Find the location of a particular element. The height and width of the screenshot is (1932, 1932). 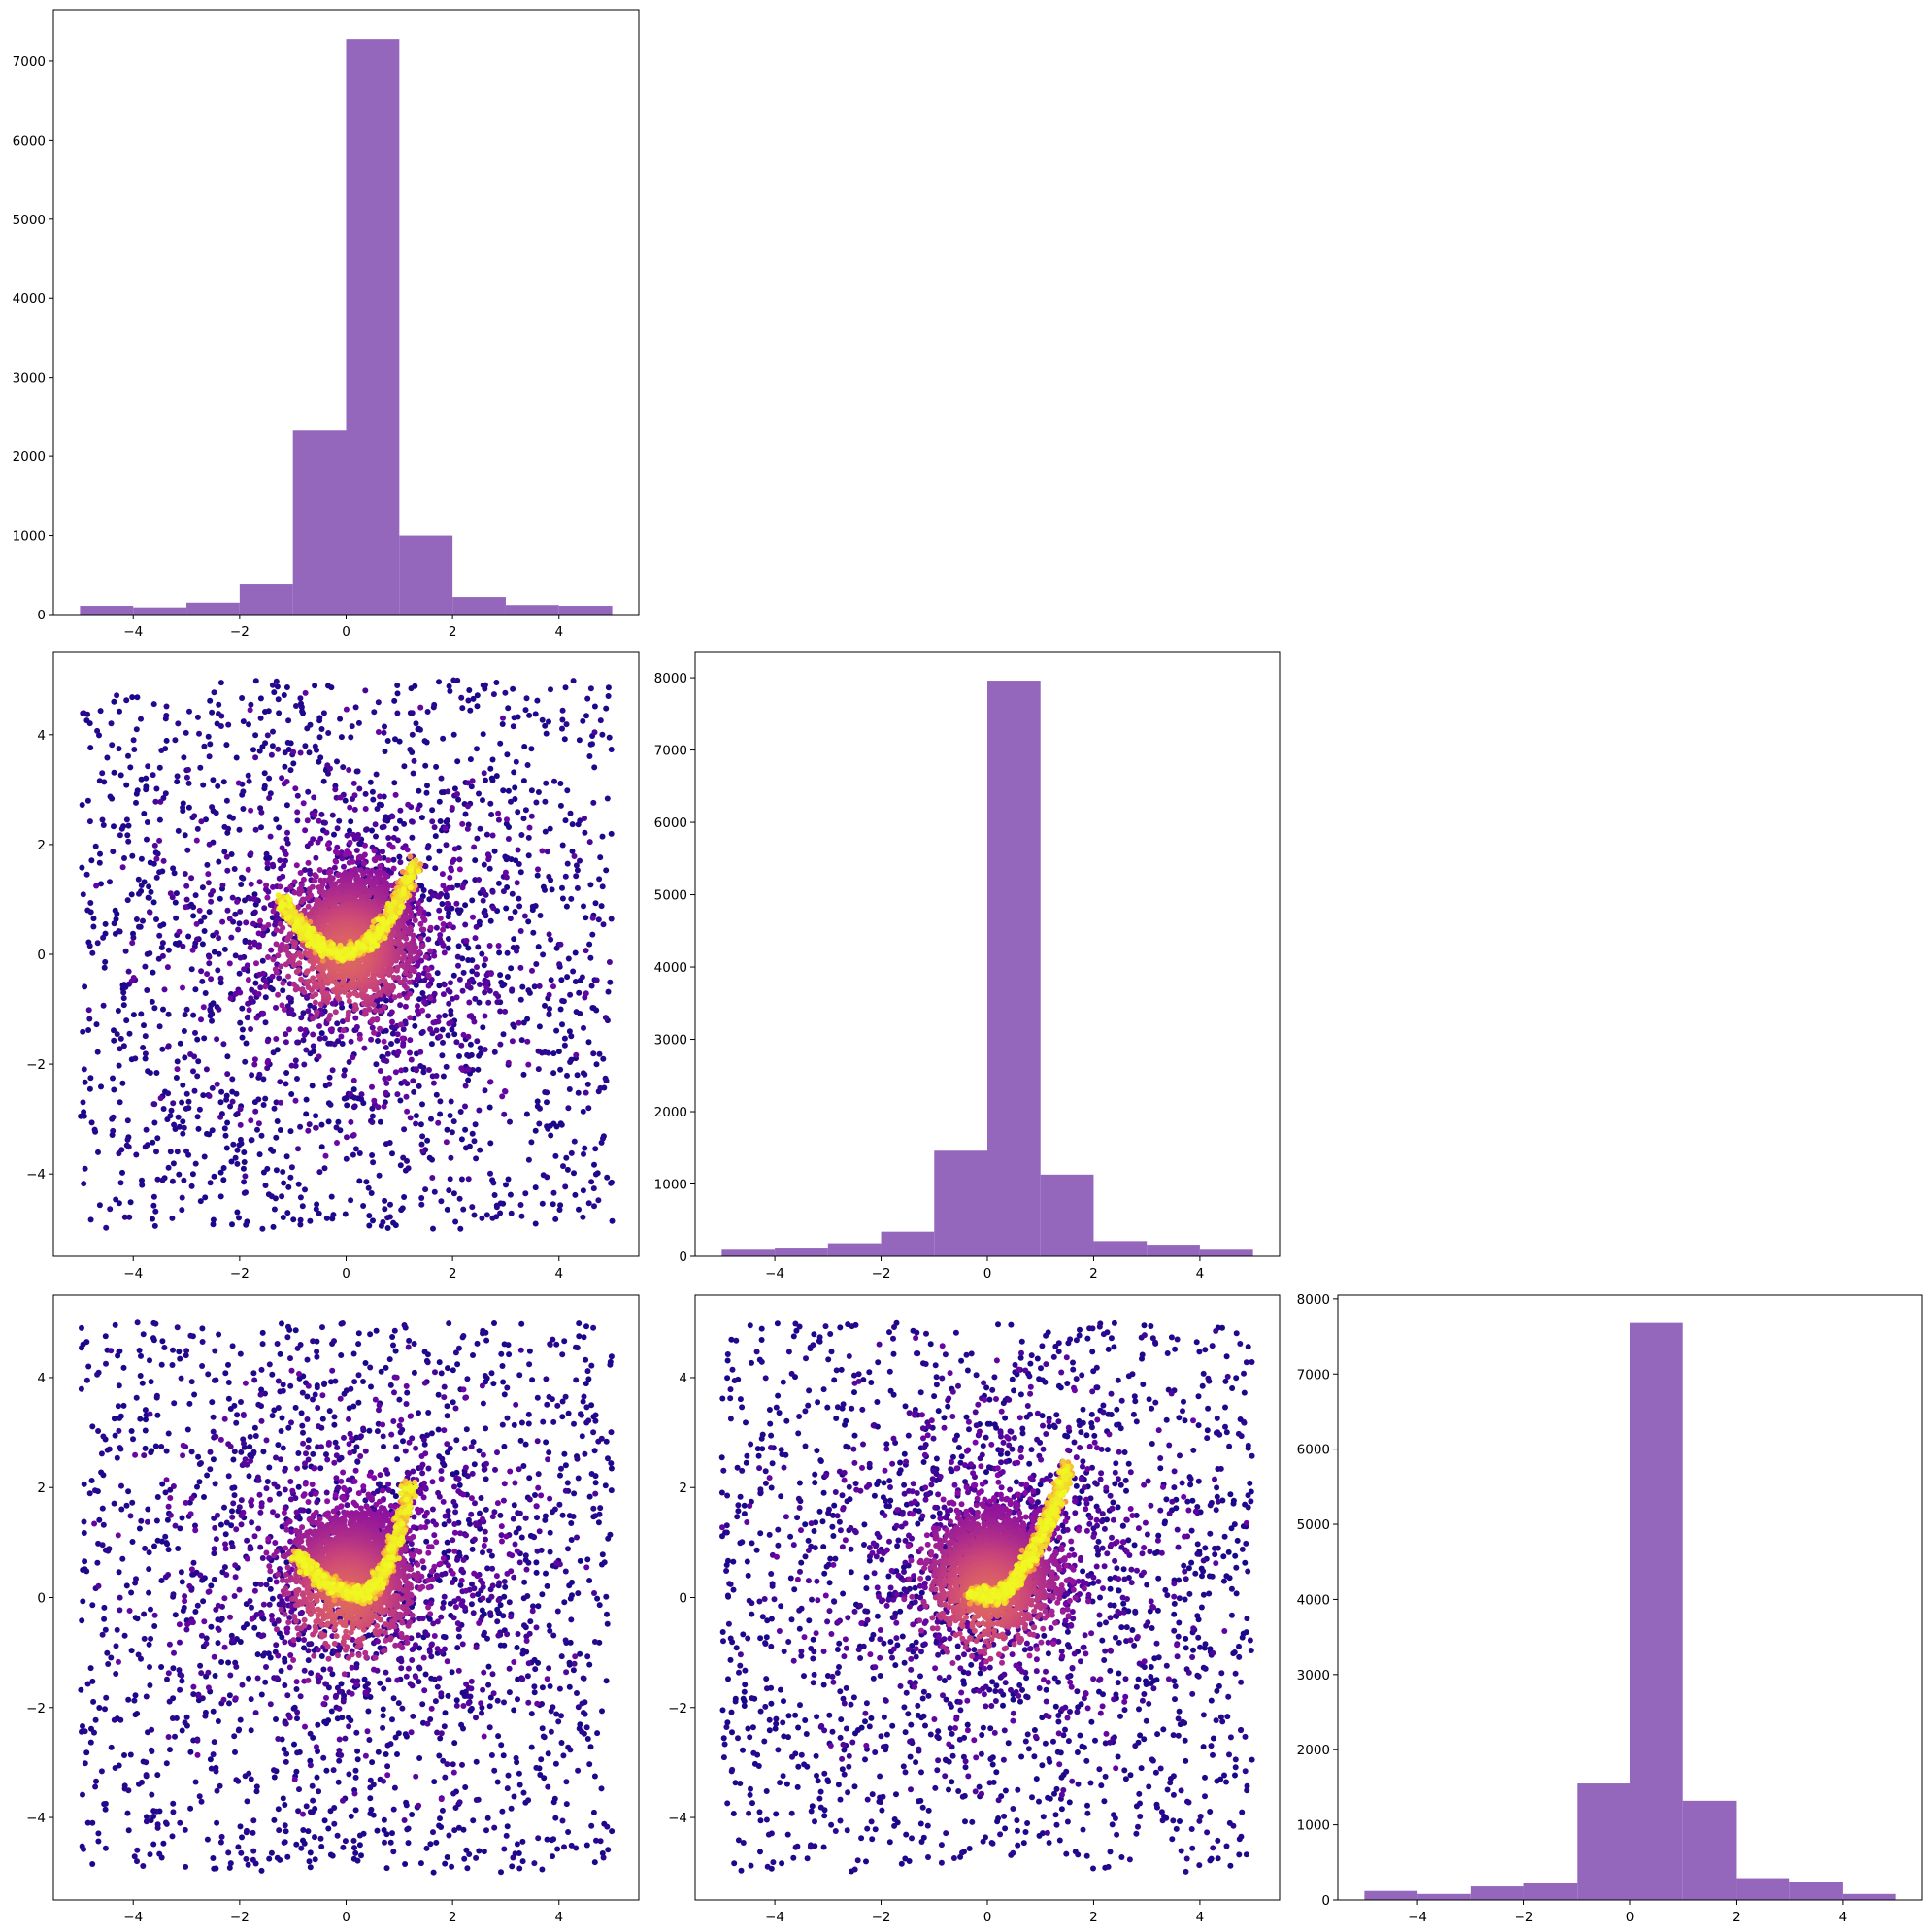

y-tick-label: 0 is located at coordinates (41, 956).